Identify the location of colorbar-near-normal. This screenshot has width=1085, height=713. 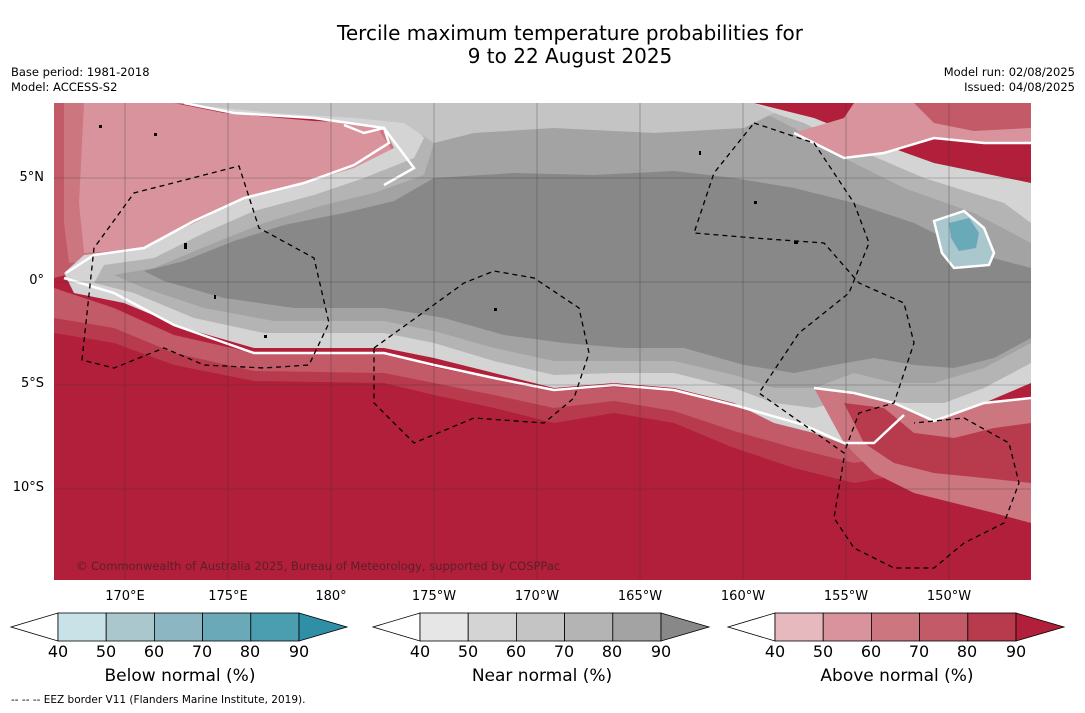
(541, 627).